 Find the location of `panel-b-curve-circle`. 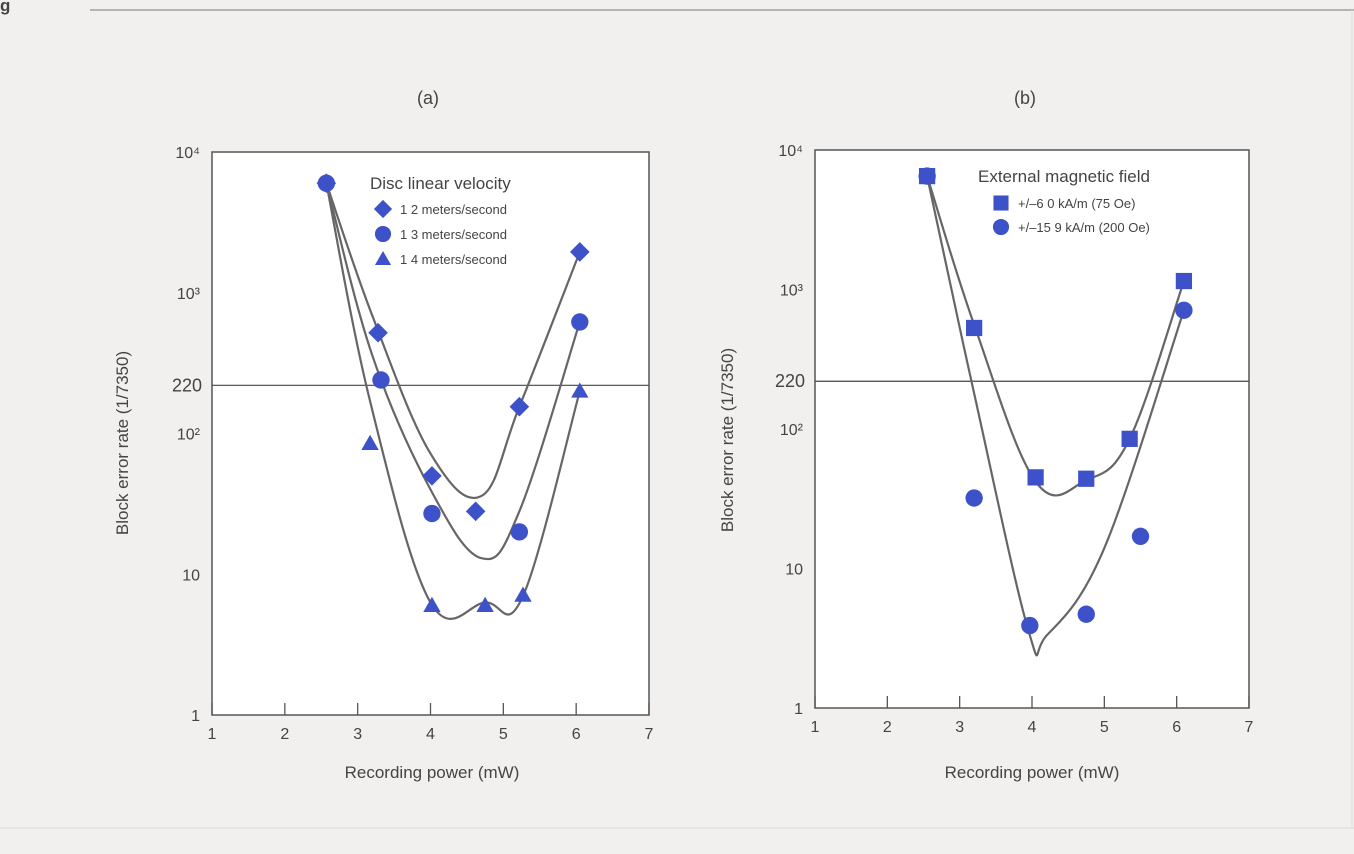

panel-b-curve-circle is located at coordinates (1055, 416).